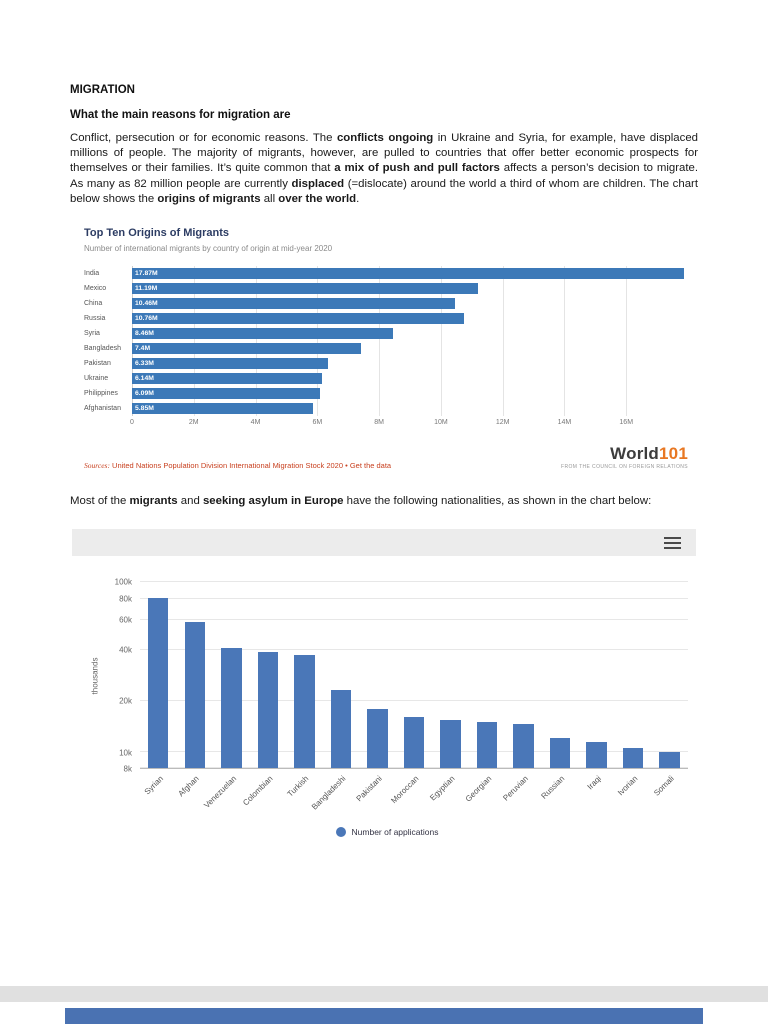 The height and width of the screenshot is (1024, 768). Describe the element at coordinates (370, 466) in the screenshot. I see `get-the-data-link: Get the data` at that location.